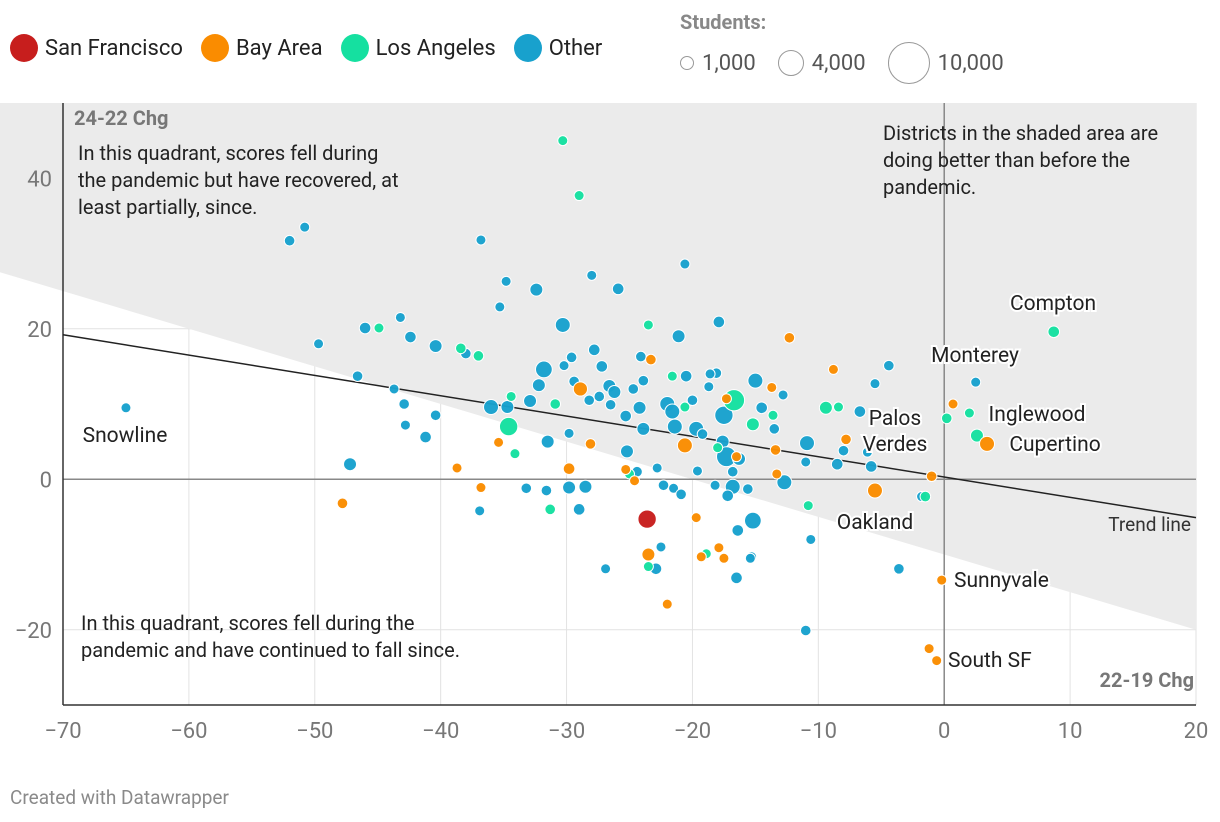 This screenshot has height=822, width=1220. What do you see at coordinates (557, 48) in the screenshot?
I see `legend-item-other: Other` at bounding box center [557, 48].